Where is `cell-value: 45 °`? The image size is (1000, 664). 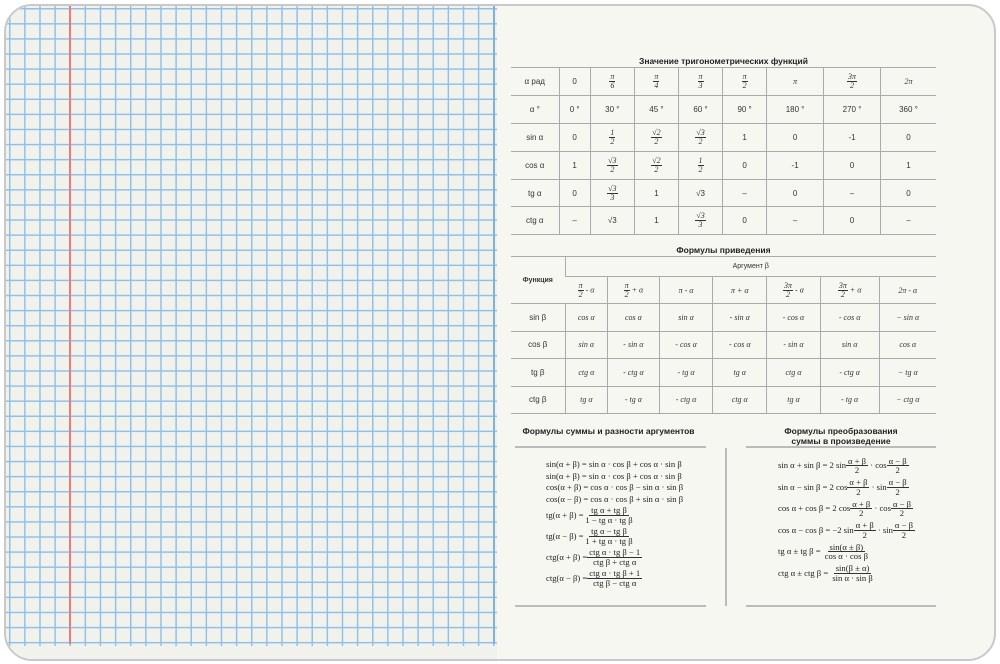 cell-value: 45 ° is located at coordinates (656, 109).